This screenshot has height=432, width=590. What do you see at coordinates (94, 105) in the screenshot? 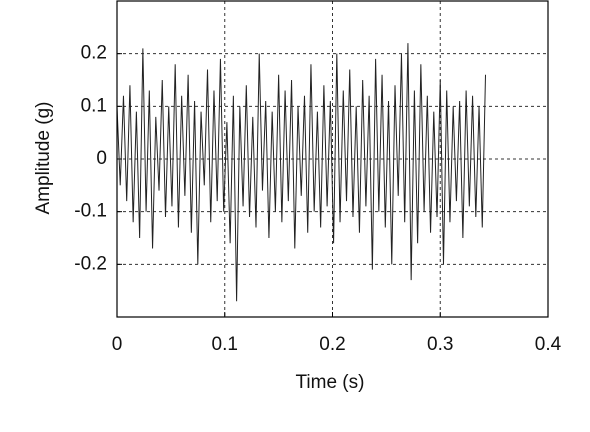
I see `y-tick-label: 0.1` at bounding box center [94, 105].